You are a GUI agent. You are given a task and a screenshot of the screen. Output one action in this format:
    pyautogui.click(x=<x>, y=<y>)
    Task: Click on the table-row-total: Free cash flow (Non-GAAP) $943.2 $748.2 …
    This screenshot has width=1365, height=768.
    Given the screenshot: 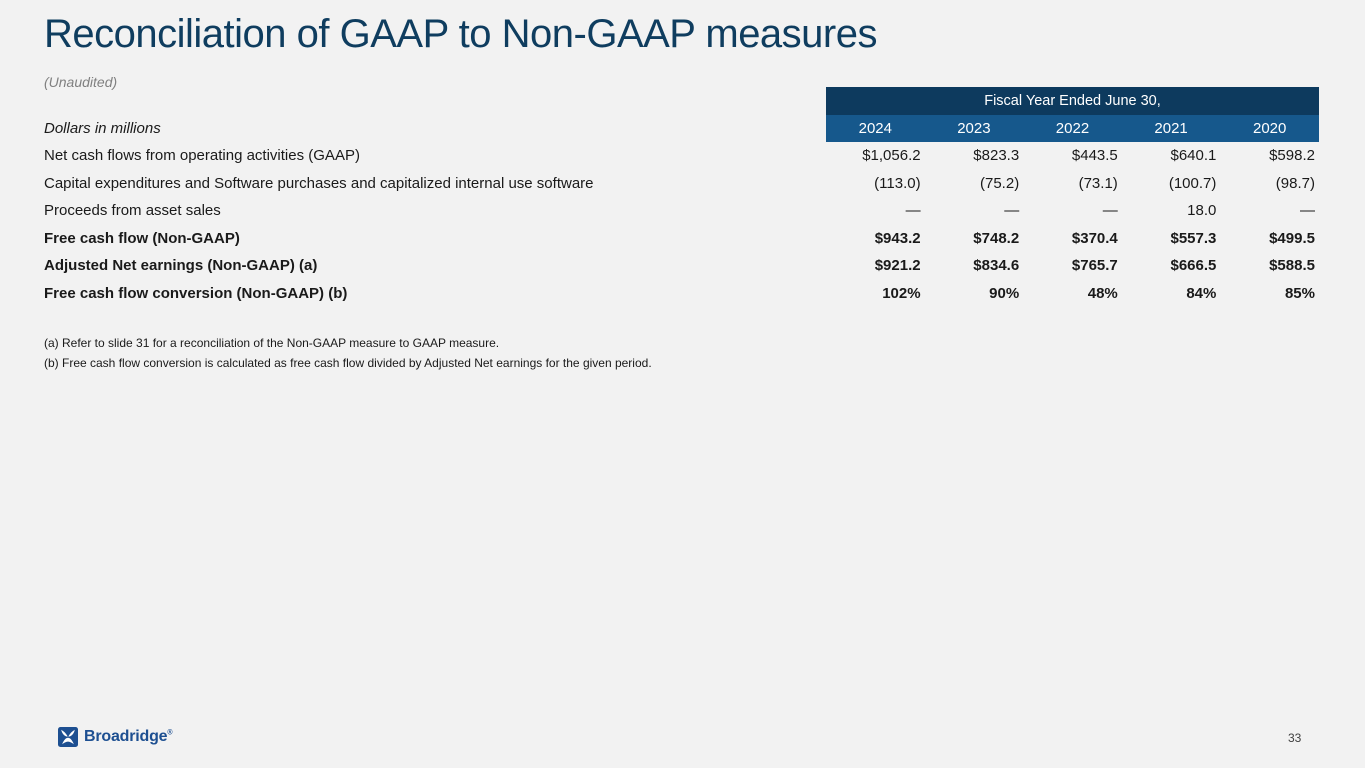 What is the action you would take?
    pyautogui.click(x=681, y=239)
    